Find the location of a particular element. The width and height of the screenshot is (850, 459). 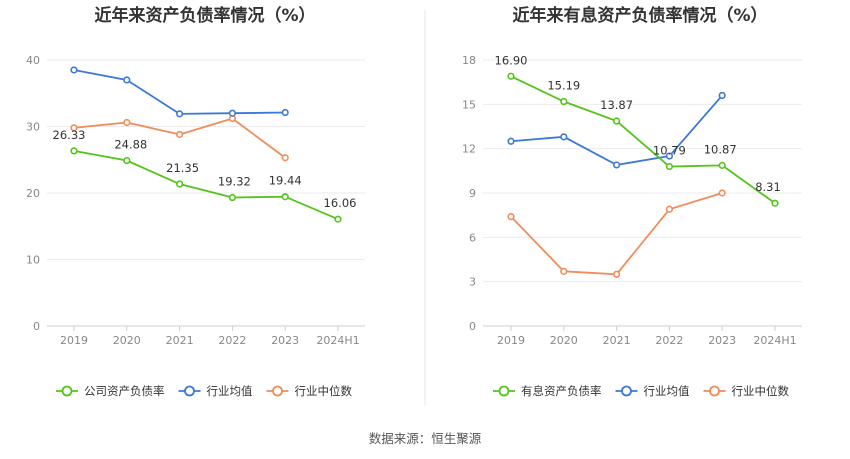

legend-label: 有息资产负债率 is located at coordinates (561, 391).